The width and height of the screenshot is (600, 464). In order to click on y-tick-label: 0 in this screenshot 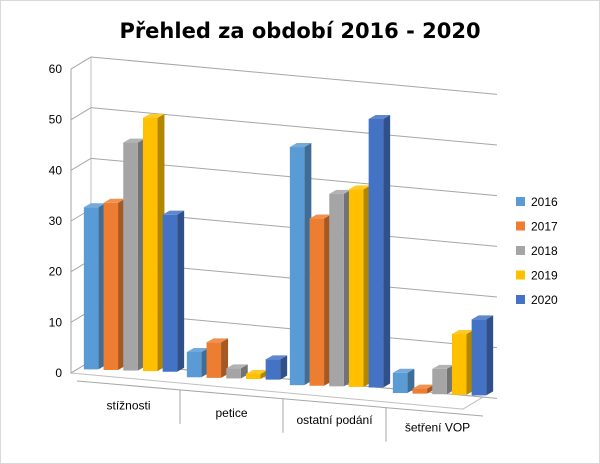, I will do `click(58, 373)`.